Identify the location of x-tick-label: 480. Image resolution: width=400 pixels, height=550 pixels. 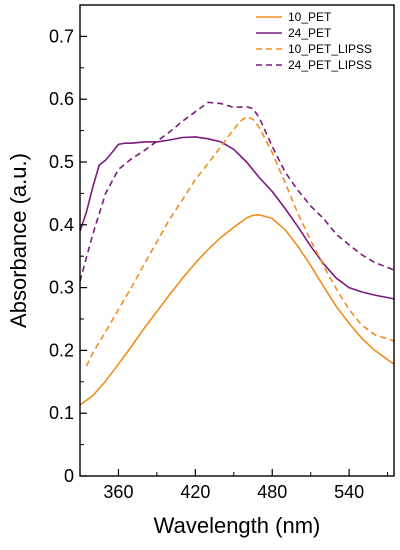
(272, 492).